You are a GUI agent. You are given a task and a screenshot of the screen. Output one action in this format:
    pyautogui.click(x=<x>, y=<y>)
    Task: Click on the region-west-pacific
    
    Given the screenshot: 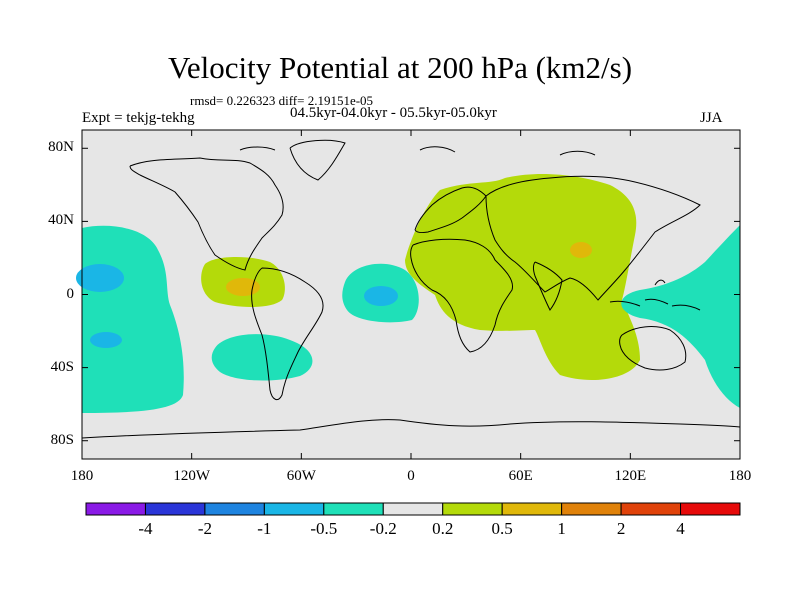 What is the action you would take?
    pyautogui.click(x=680, y=316)
    